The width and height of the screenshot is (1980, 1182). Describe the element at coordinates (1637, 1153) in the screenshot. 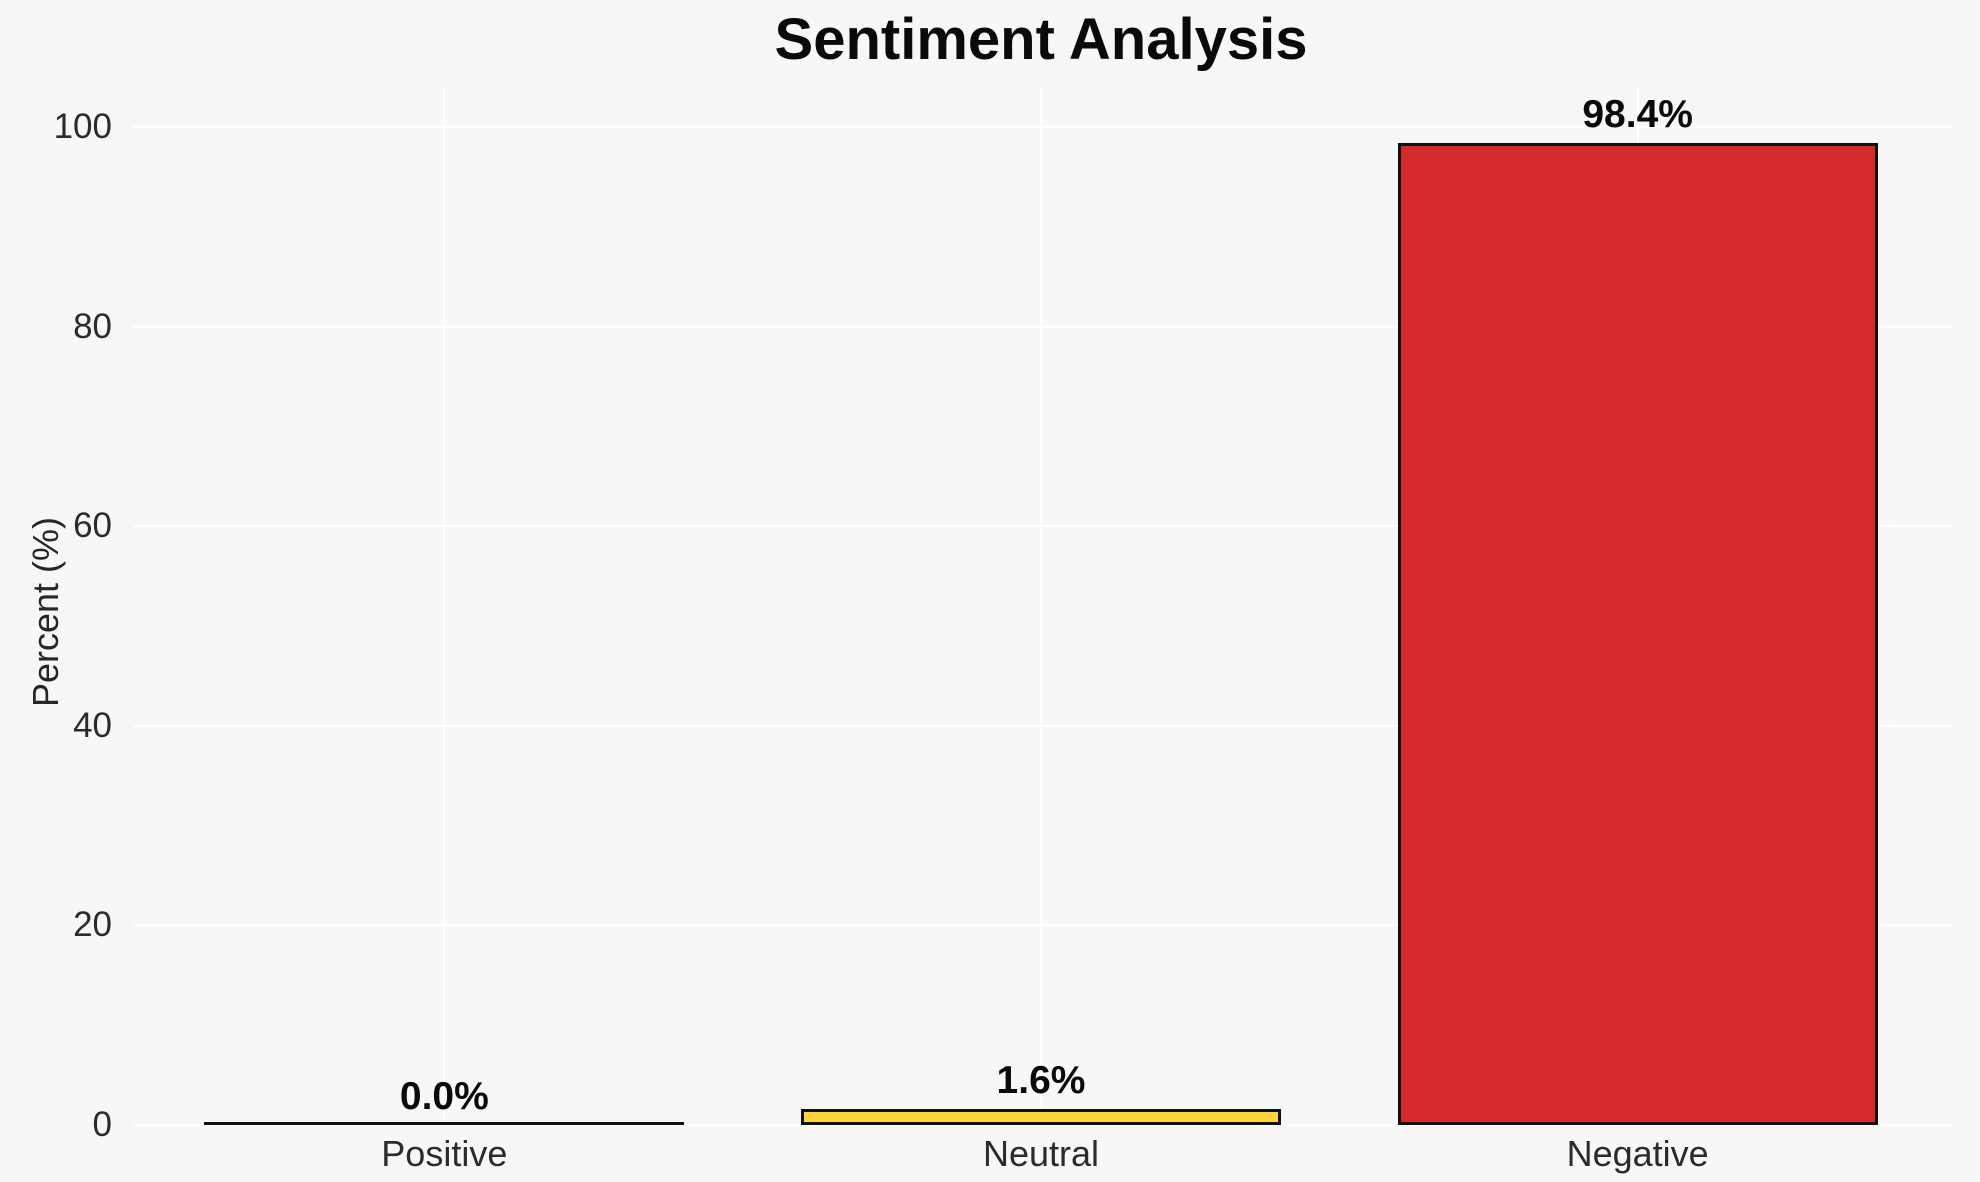

I see `x-category-label: Negative` at that location.